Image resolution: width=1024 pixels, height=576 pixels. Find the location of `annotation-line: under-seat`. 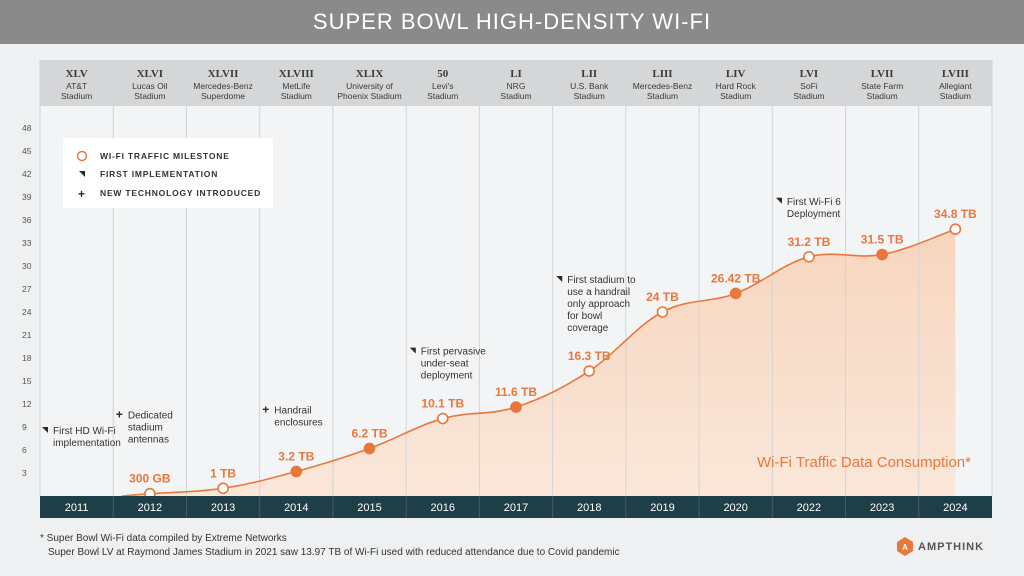

annotation-line: under-seat is located at coordinates (445, 364).